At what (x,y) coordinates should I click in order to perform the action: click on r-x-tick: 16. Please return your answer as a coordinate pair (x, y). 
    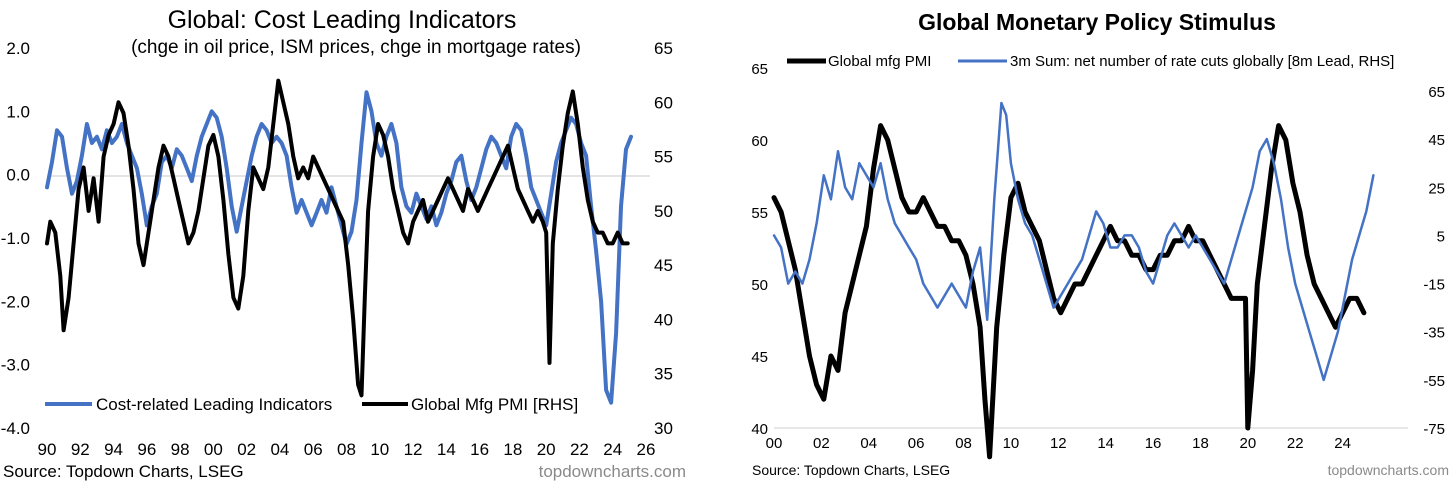
    Looking at the image, I should click on (1153, 443).